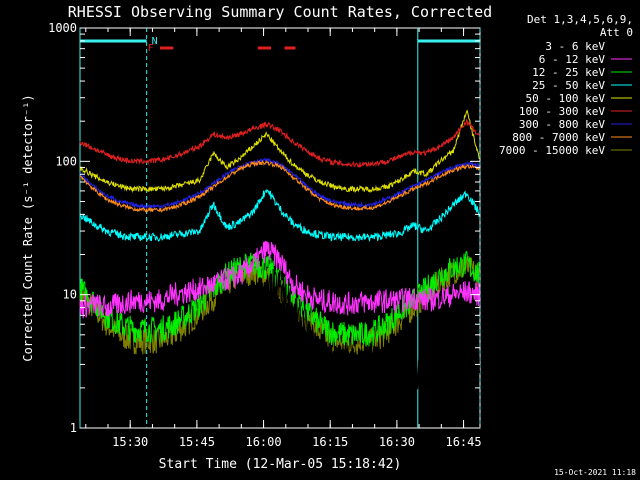 This screenshot has height=480, width=640. Describe the element at coordinates (463, 442) in the screenshot. I see `x-tick-label: 16:45` at that location.